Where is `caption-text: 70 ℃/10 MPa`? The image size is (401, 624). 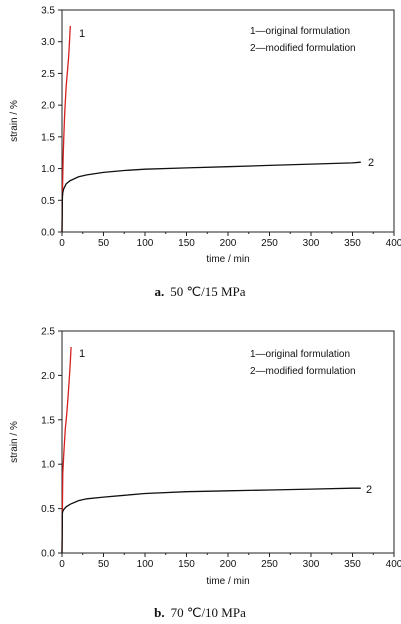 caption-text: 70 ℃/10 MPa is located at coordinates (209, 612).